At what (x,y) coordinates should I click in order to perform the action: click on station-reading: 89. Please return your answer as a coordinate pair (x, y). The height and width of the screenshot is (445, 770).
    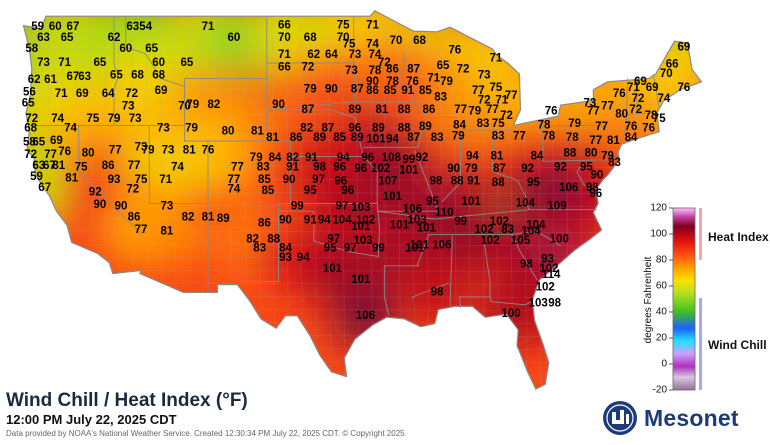
    Looking at the image, I should click on (357, 138).